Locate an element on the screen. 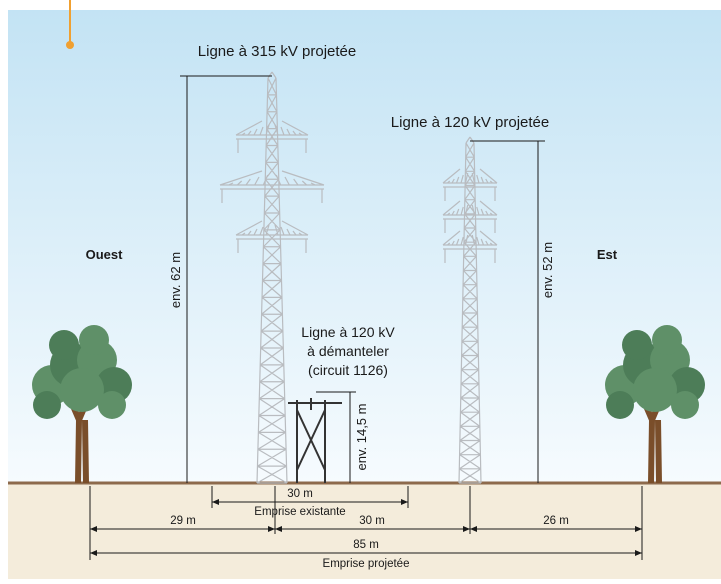 This screenshot has height=584, width=721. dim-existing-label: Emprise existante is located at coordinates (299, 512).